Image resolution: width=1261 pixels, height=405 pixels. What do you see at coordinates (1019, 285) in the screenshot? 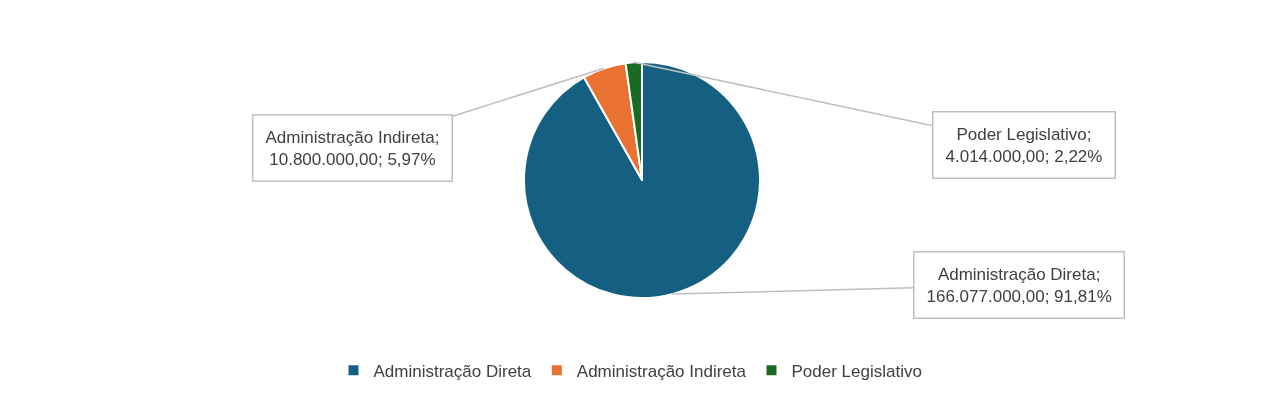
I see `data-label: Administração Direta; 166.077.000,00; 91,81%` at bounding box center [1019, 285].